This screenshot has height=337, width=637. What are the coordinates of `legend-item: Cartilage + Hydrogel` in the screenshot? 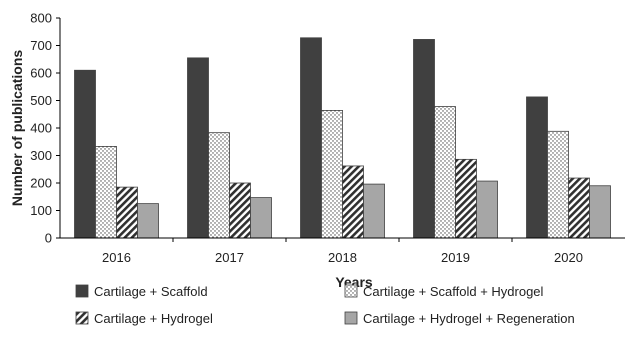 It's located at (144, 318).